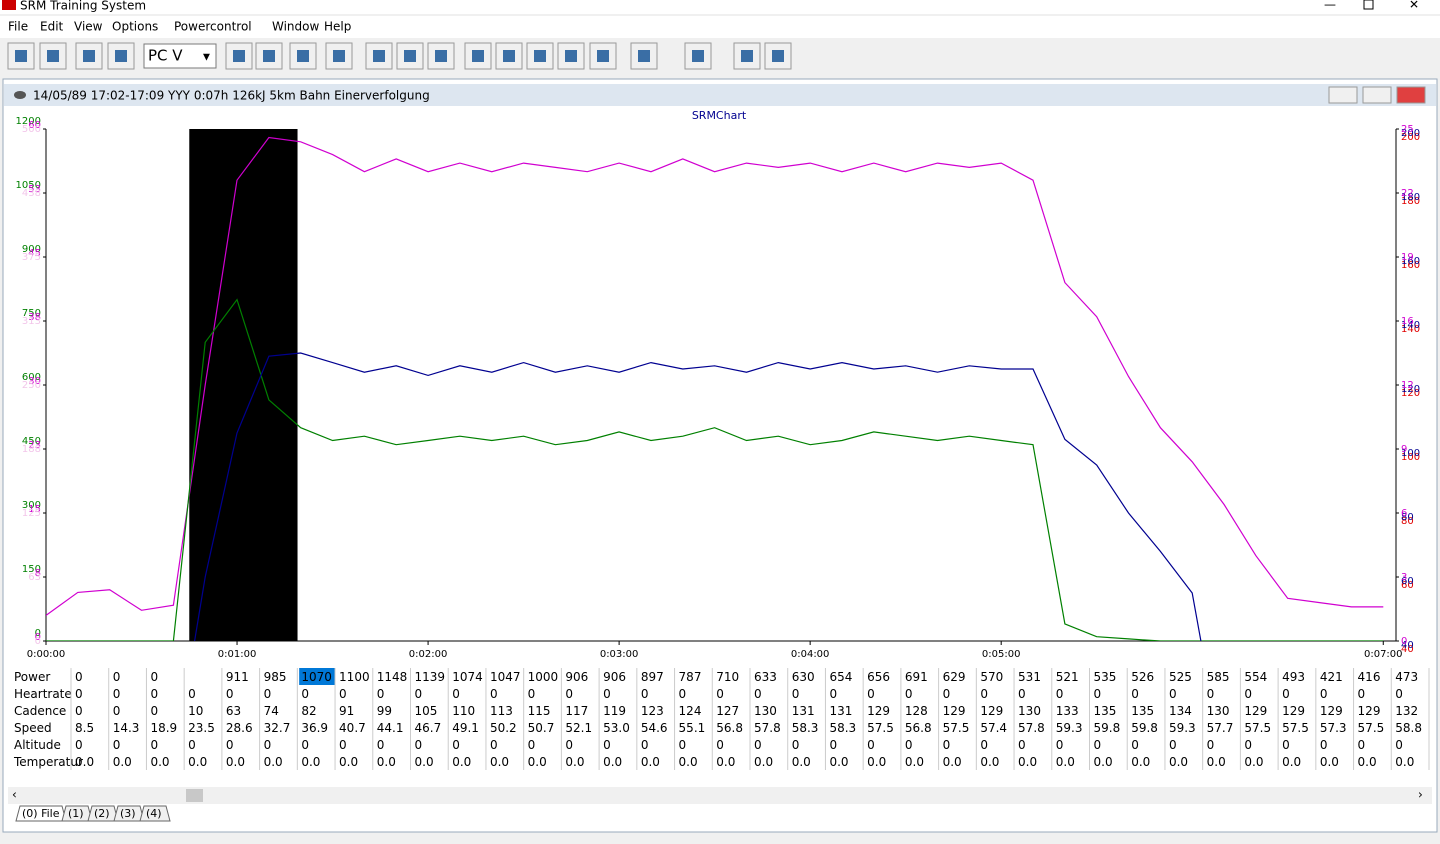 This screenshot has height=844, width=1440. I want to click on dropdown-arrow: ▼, so click(206, 58).